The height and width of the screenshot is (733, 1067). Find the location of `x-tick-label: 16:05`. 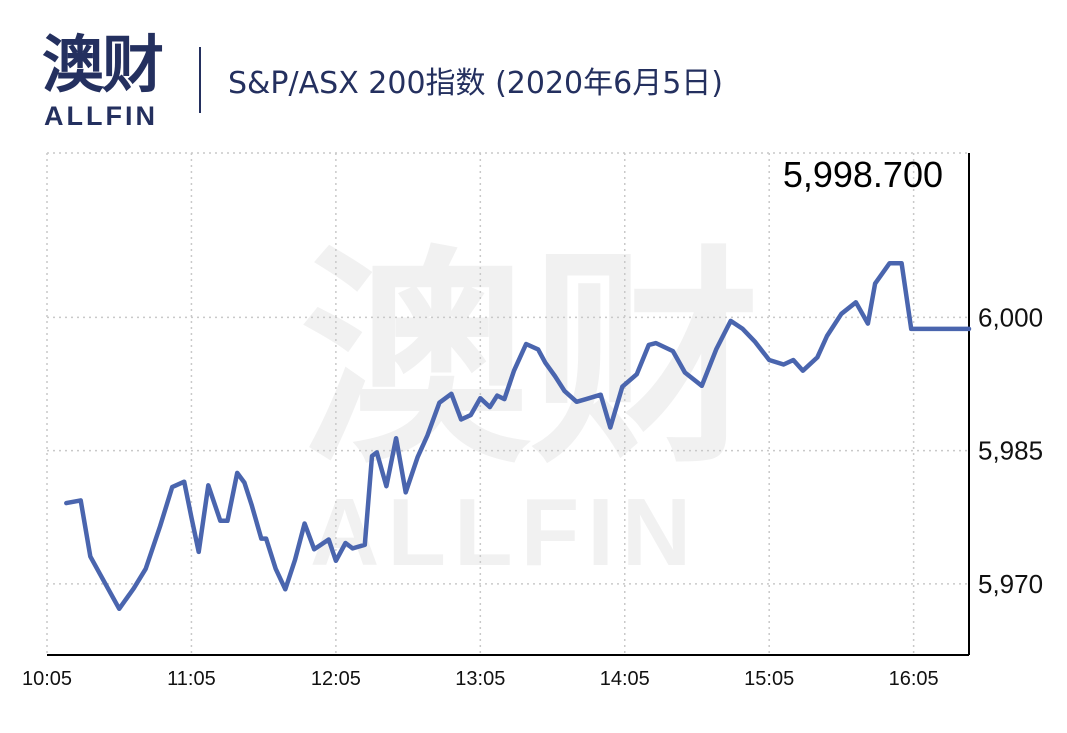

x-tick-label: 16:05 is located at coordinates (914, 679).